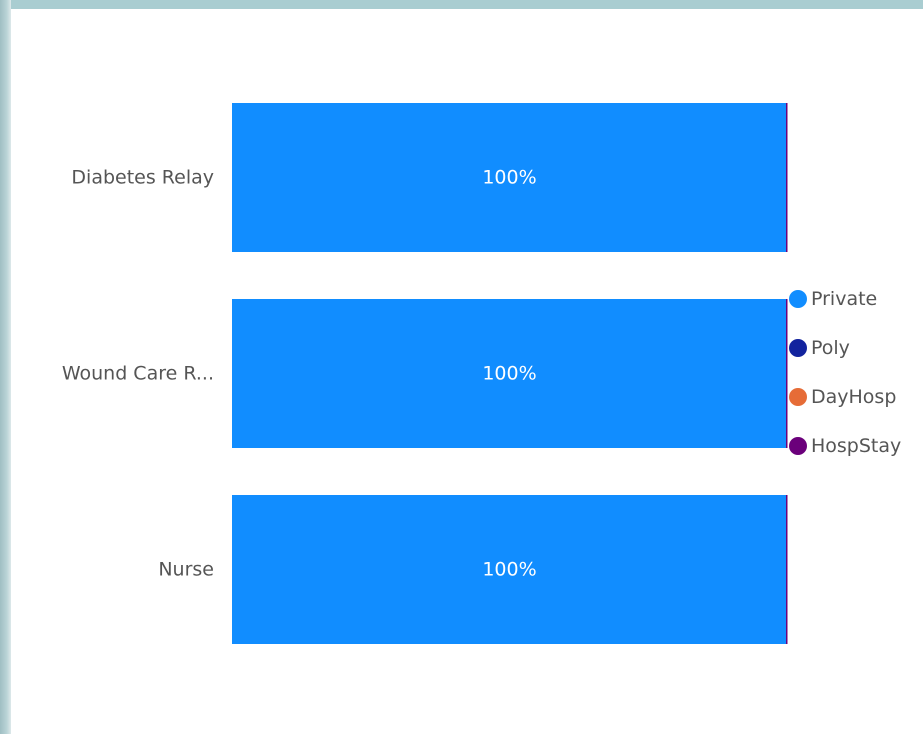  I want to click on legend-label-poly: Poly, so click(830, 348).